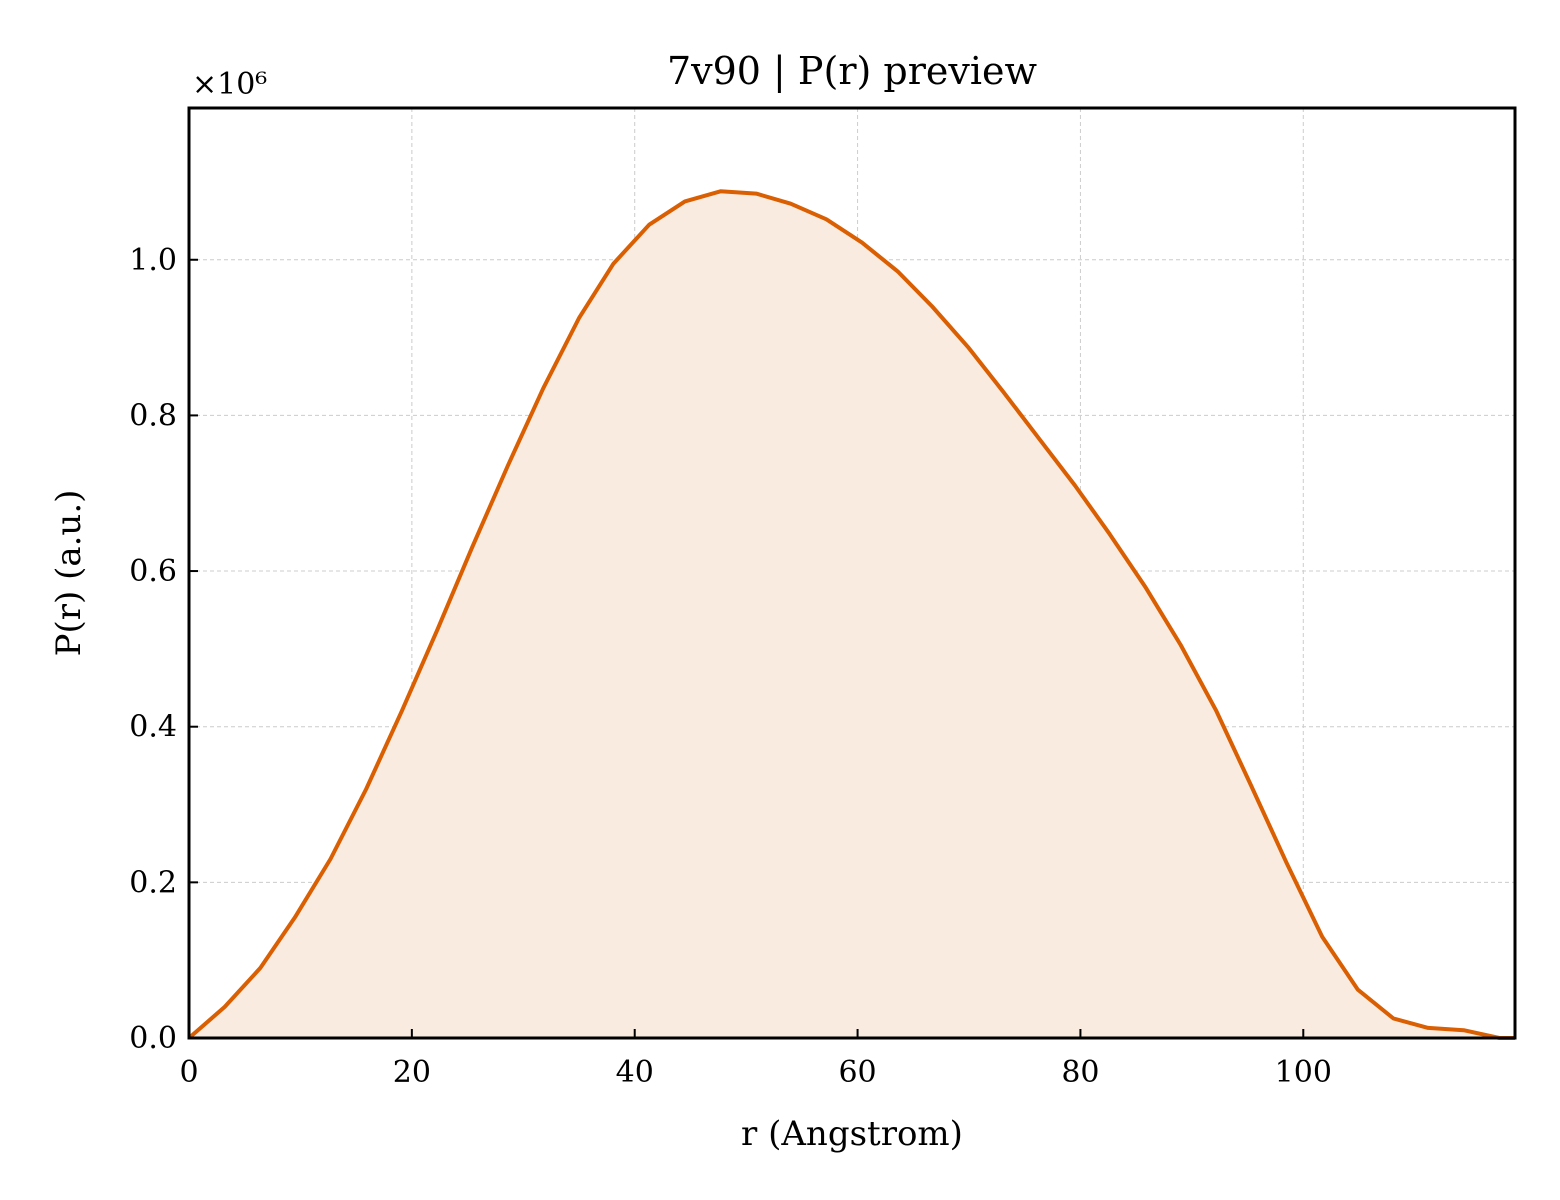 Image resolution: width=1560 pixels, height=1200 pixels. Describe the element at coordinates (188, 1072) in the screenshot. I see `x-tick-label: 0` at that location.